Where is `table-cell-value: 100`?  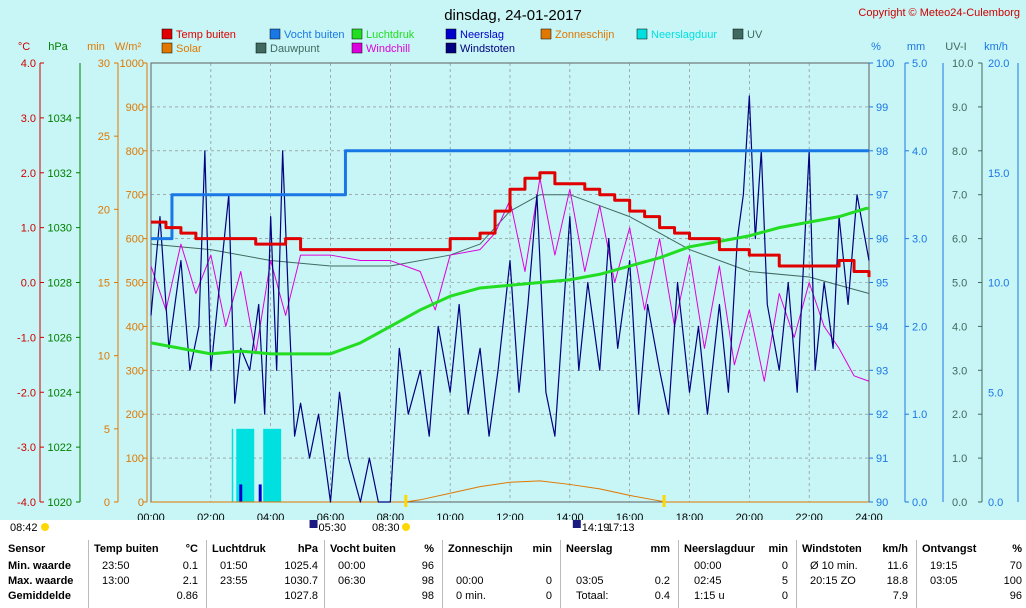 table-cell-value: 100 is located at coordinates (1012, 581).